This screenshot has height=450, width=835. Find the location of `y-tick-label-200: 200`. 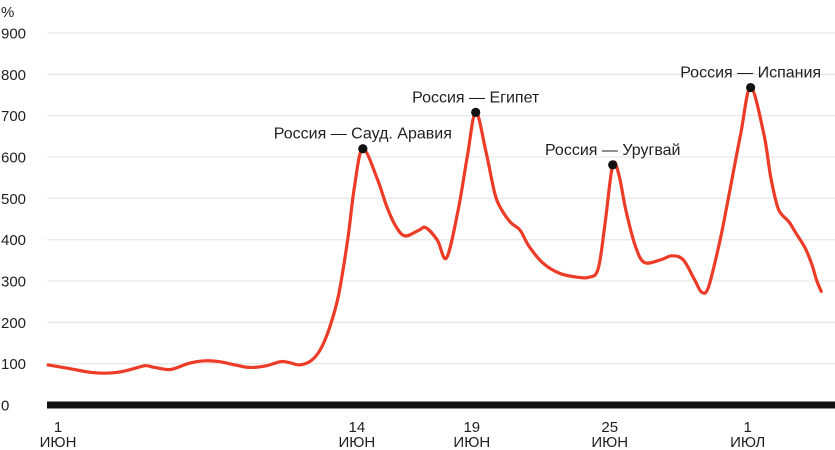

y-tick-label-200: 200 is located at coordinates (13, 323).